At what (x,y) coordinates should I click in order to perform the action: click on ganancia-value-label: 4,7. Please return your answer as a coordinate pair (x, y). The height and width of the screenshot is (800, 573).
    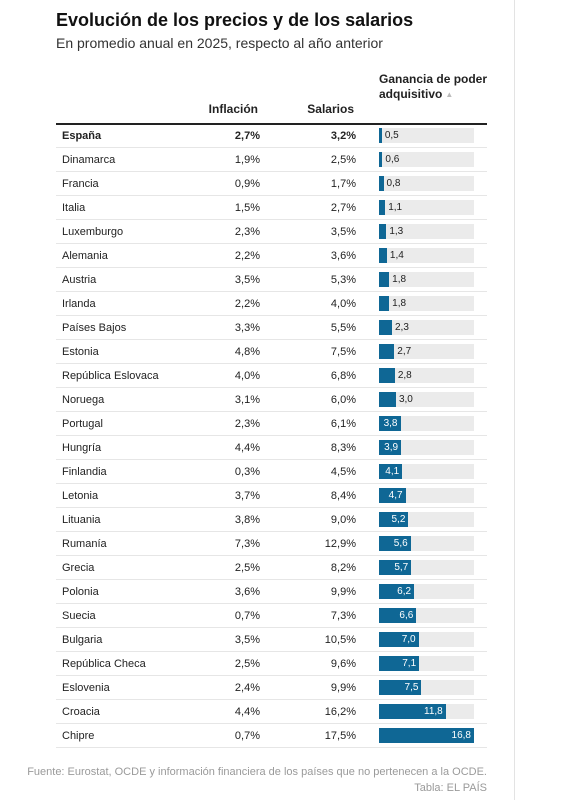
    Looking at the image, I should click on (395, 495).